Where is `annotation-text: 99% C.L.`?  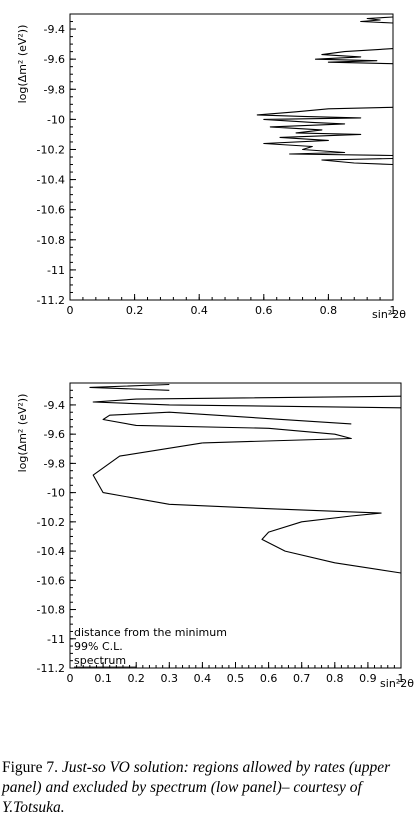 annotation-text: 99% C.L. is located at coordinates (98, 646).